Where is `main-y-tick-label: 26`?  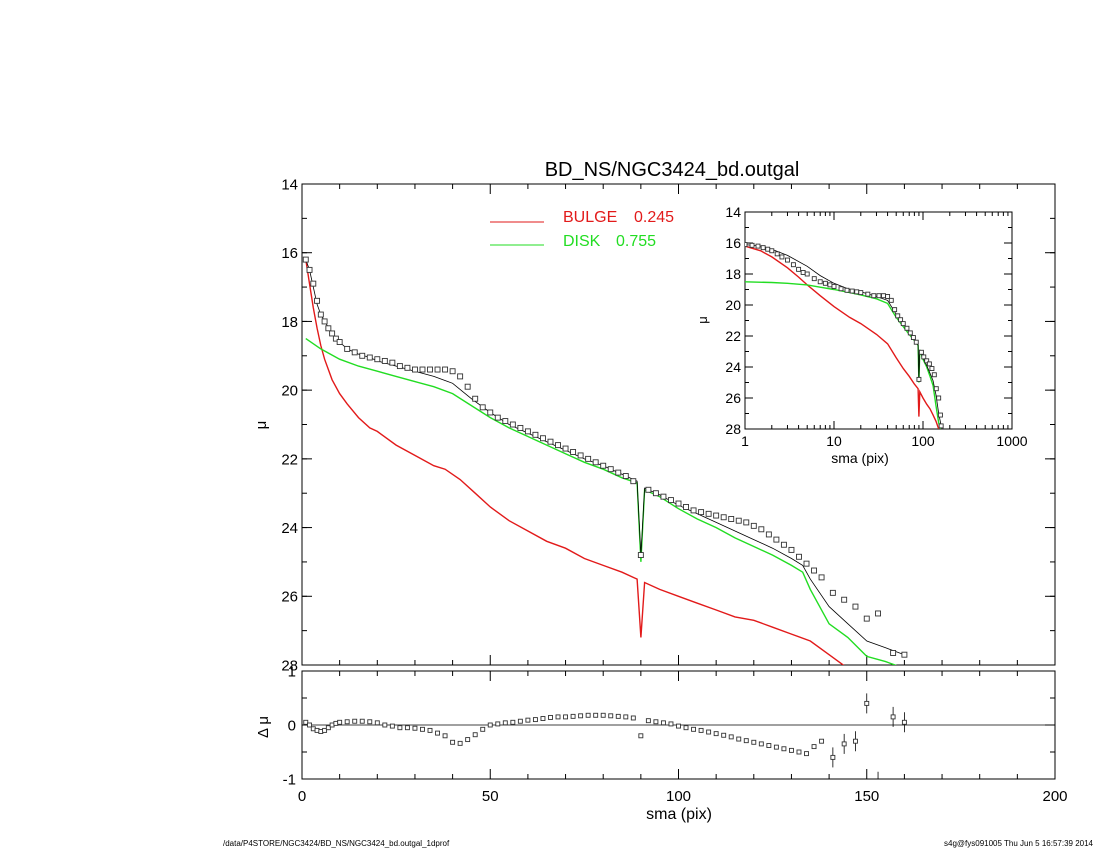 main-y-tick-label: 26 is located at coordinates (289, 597).